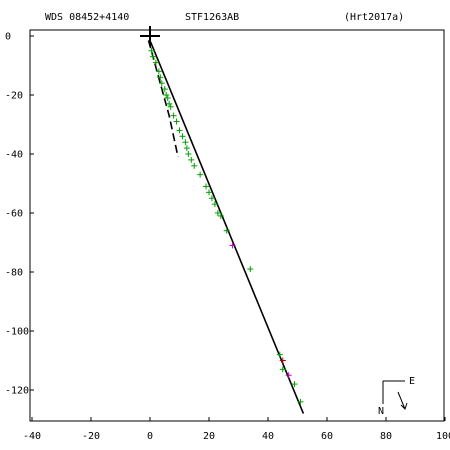 Image resolution: width=450 pixels, height=450 pixels. What do you see at coordinates (87, 17) in the screenshot?
I see `wds-identifier: WDS 08452+4140` at bounding box center [87, 17].